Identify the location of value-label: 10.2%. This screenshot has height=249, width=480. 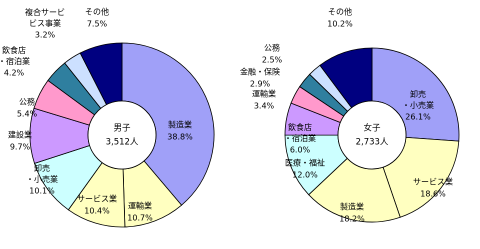
(340, 24).